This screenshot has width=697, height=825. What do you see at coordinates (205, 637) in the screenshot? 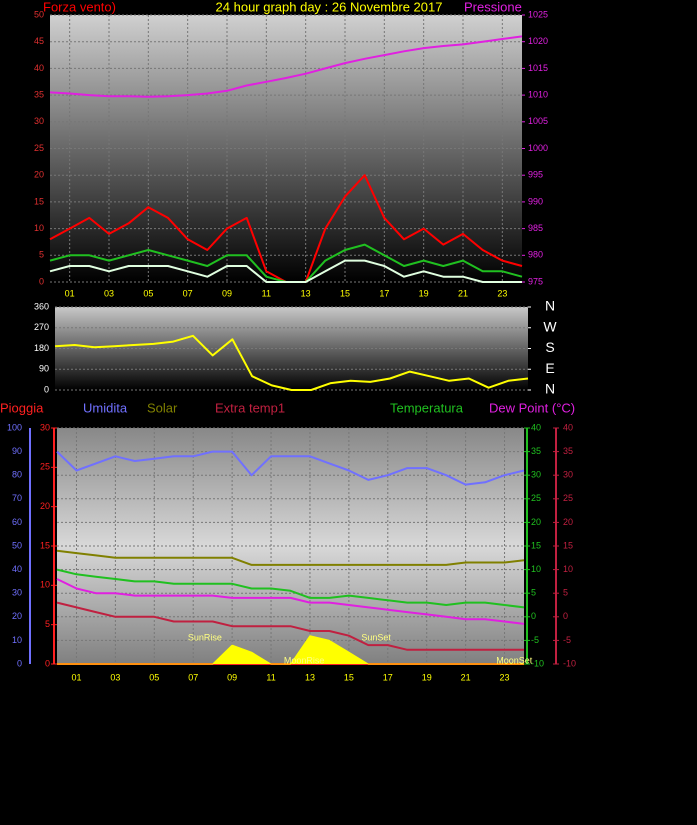
I see `annotation: SunRise` at bounding box center [205, 637].